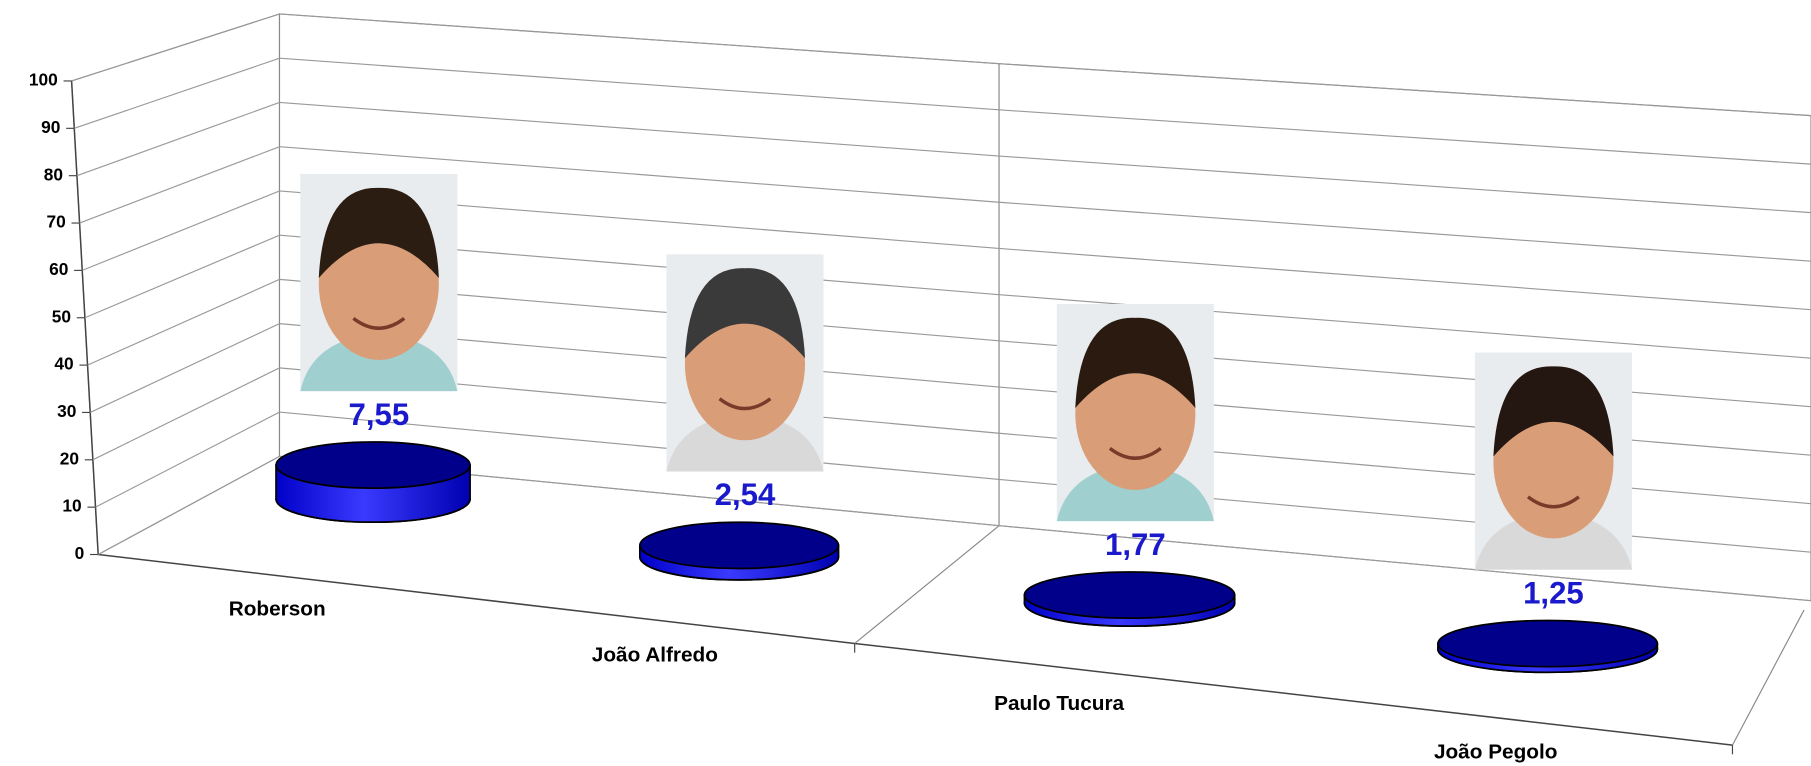 The height and width of the screenshot is (766, 1811). Describe the element at coordinates (1495, 752) in the screenshot. I see `x-tick-label: João Pegolo` at that location.